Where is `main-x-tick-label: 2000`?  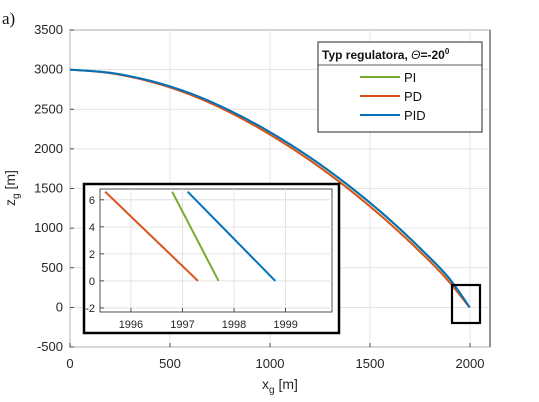
main-x-tick-label: 2000 is located at coordinates (470, 363).